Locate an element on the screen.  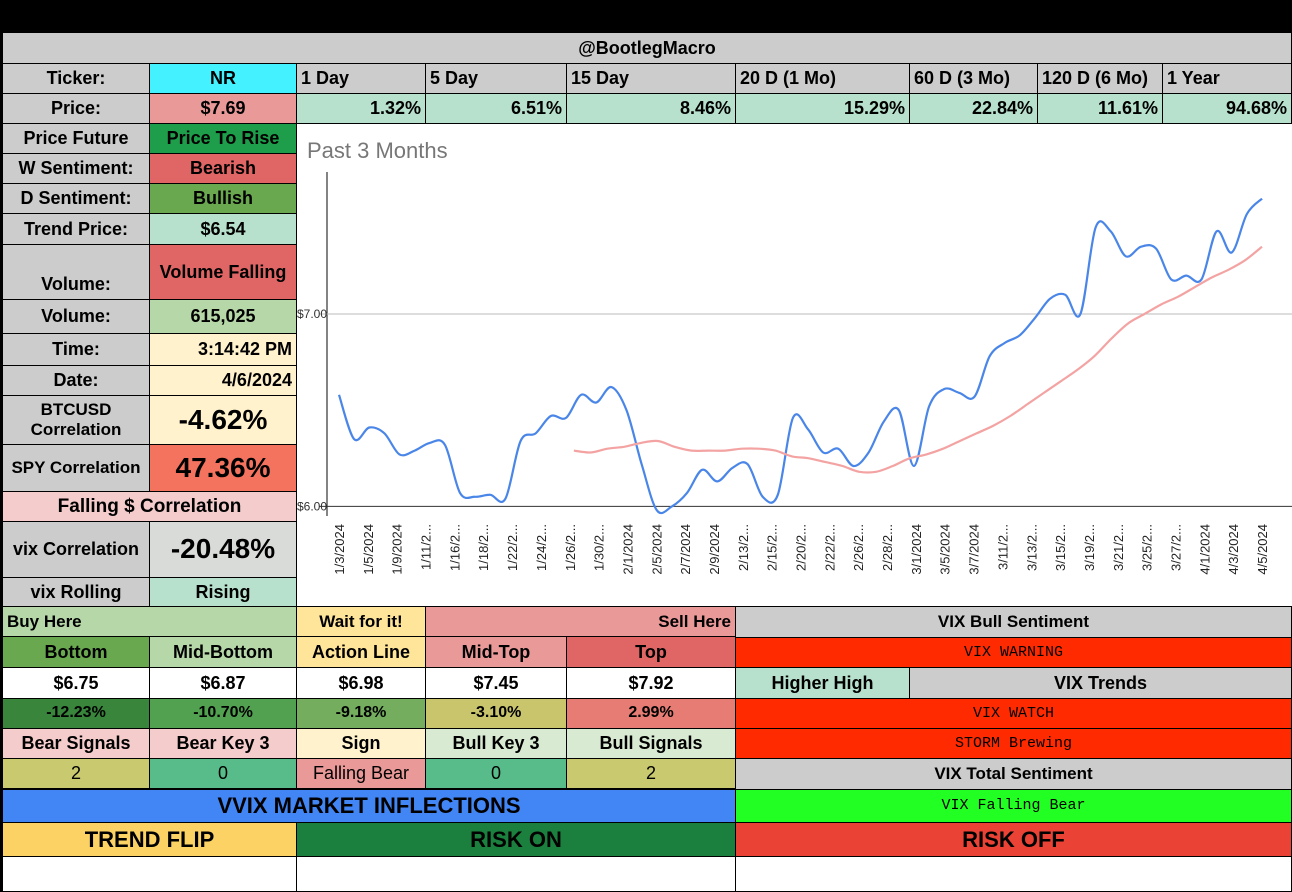
level-price-mid-bottom: $6.87 is located at coordinates (223, 683).